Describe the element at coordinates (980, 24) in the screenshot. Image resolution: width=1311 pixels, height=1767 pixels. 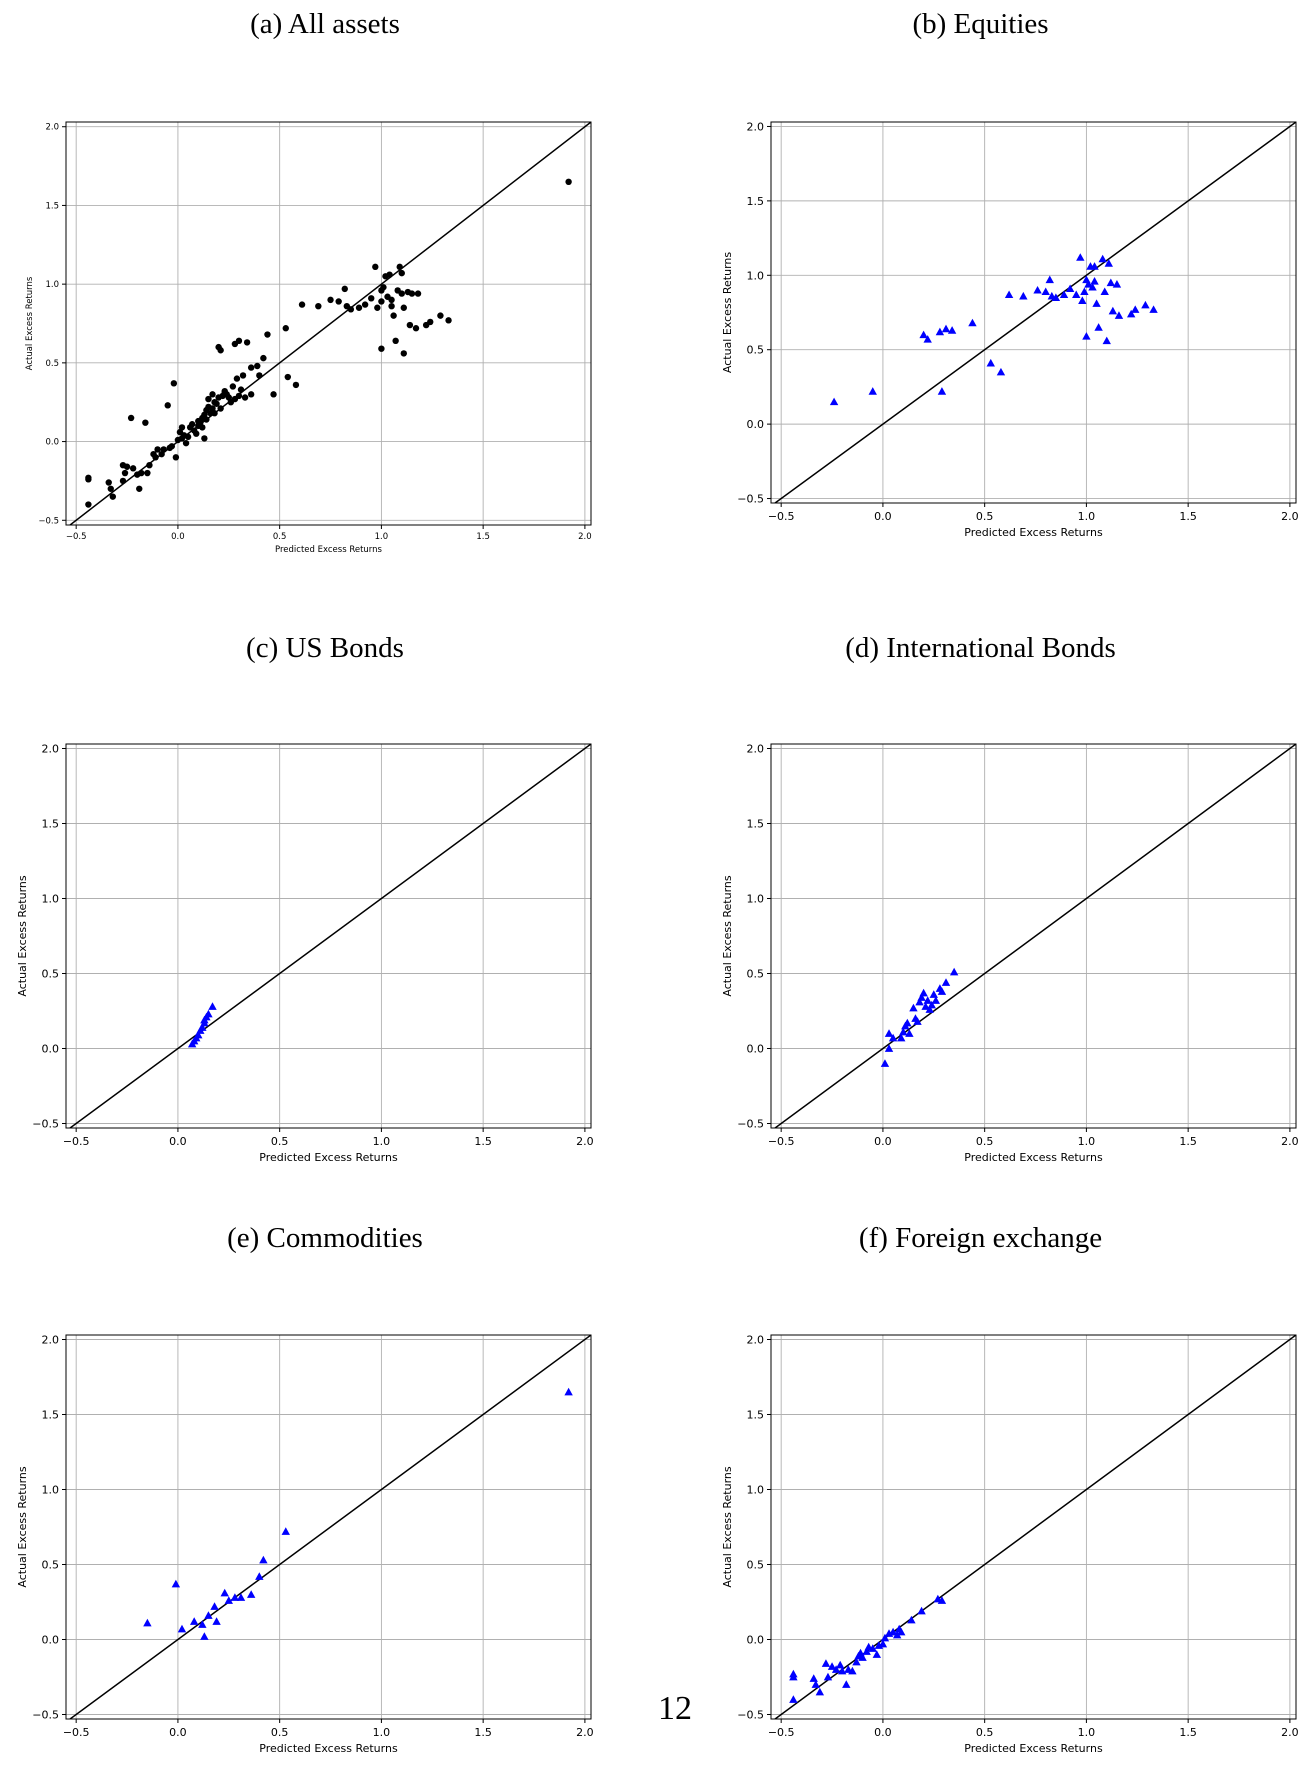
I see `chart-title: (b) Equities` at that location.